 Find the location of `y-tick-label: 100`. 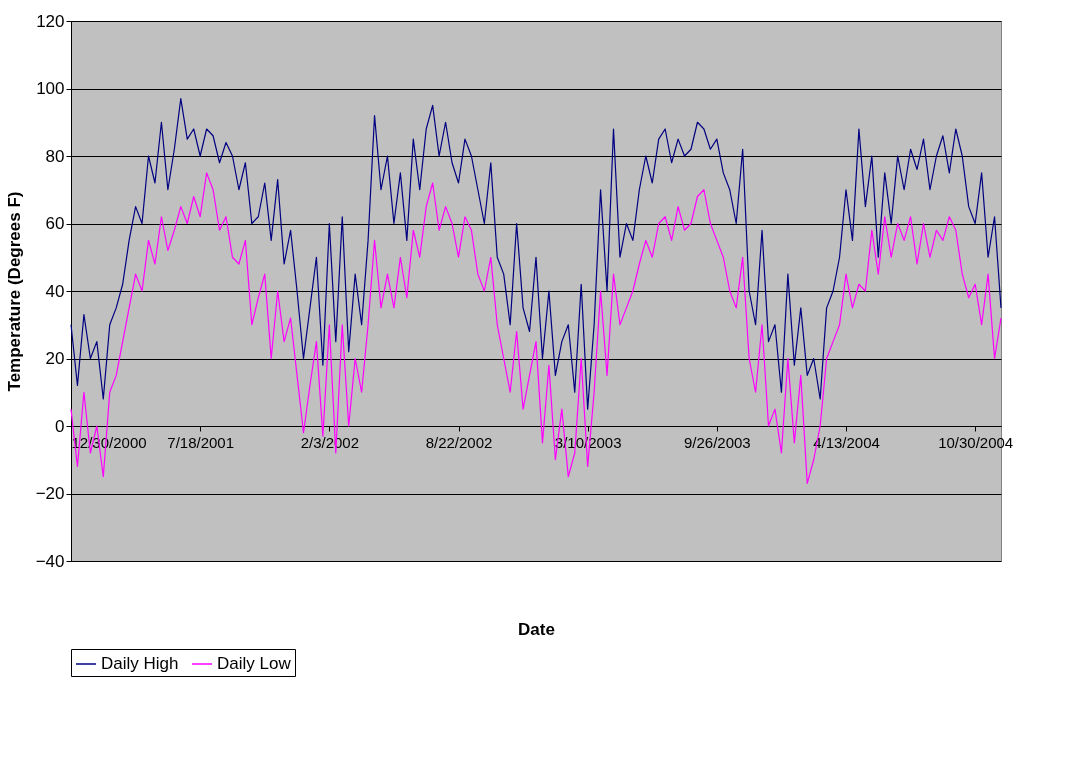

y-tick-label: 100 is located at coordinates (50, 88).